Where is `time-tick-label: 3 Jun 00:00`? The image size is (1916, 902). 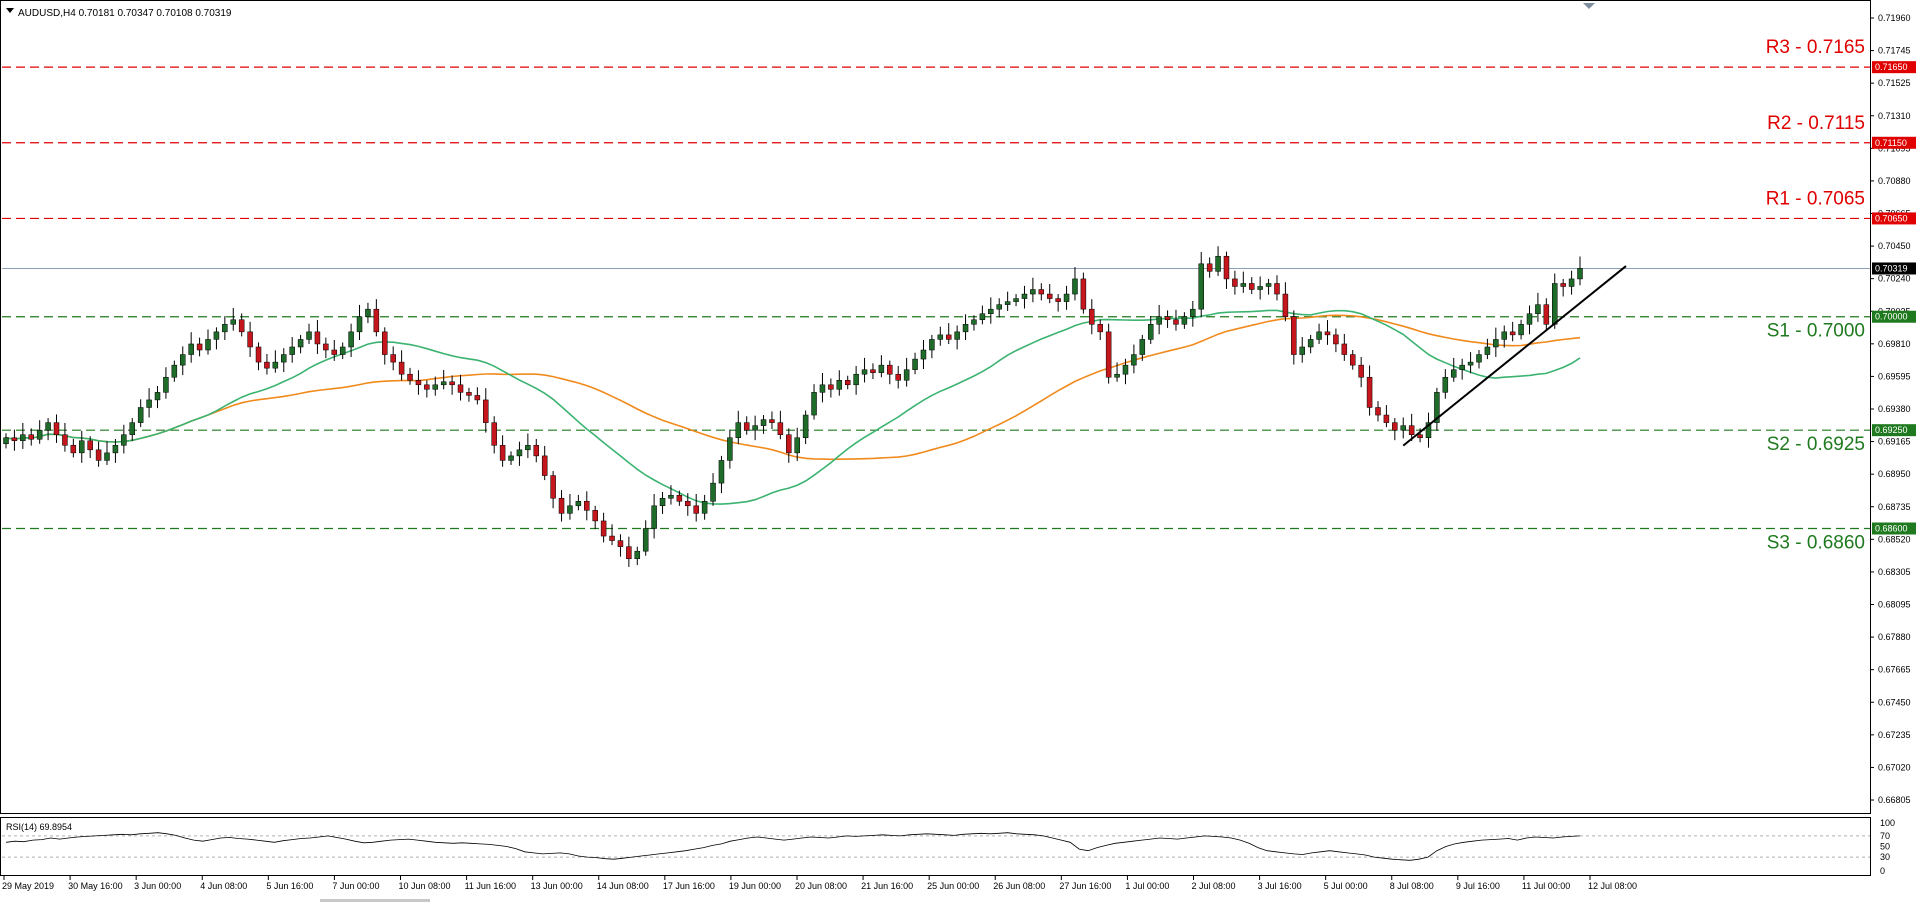
time-tick-label: 3 Jun 00:00 is located at coordinates (157, 886).